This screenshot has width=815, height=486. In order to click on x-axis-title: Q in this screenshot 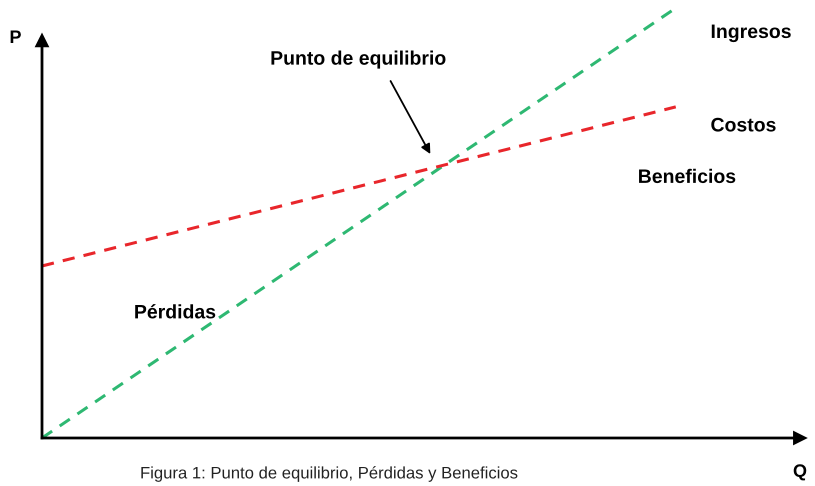, I will do `click(800, 472)`.